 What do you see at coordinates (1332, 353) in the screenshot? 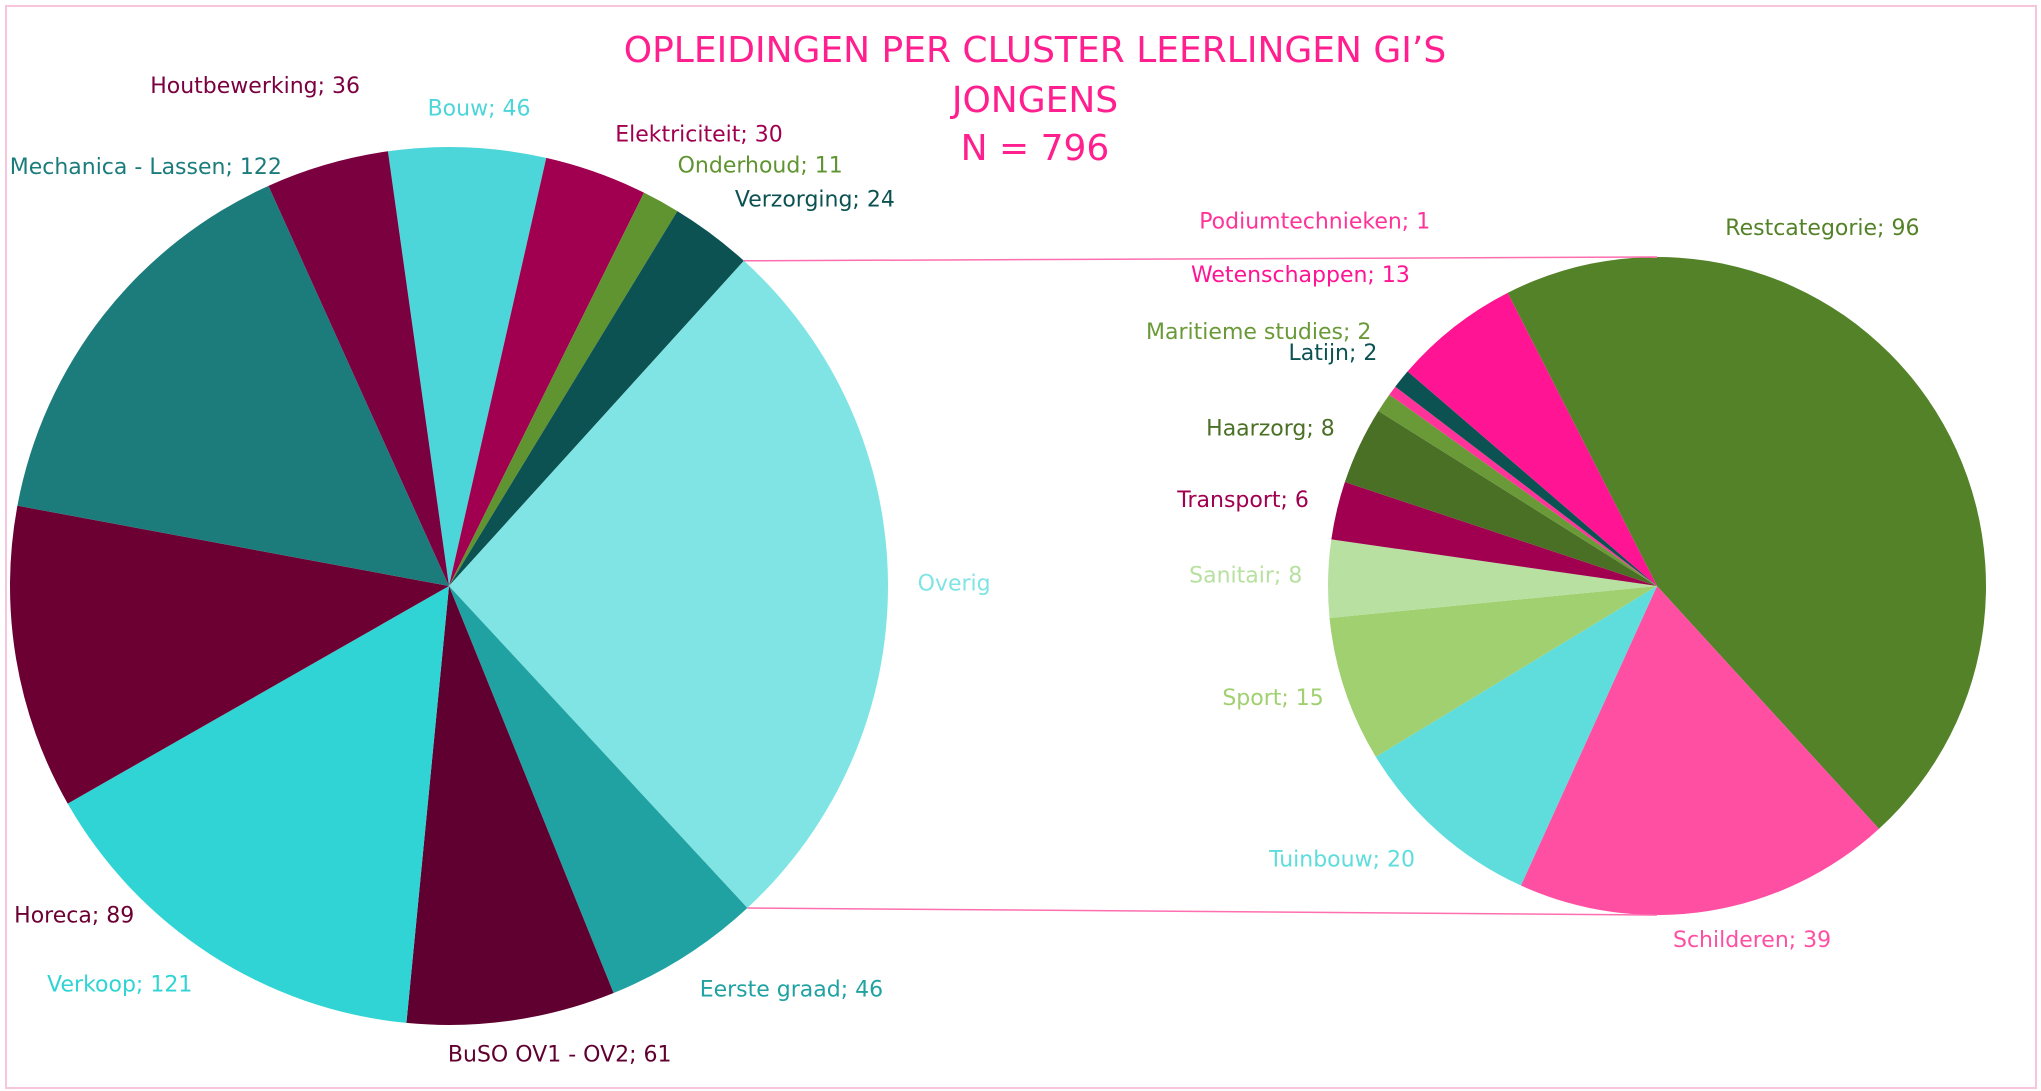
I see `data-label: Latijn; 2` at bounding box center [1332, 353].